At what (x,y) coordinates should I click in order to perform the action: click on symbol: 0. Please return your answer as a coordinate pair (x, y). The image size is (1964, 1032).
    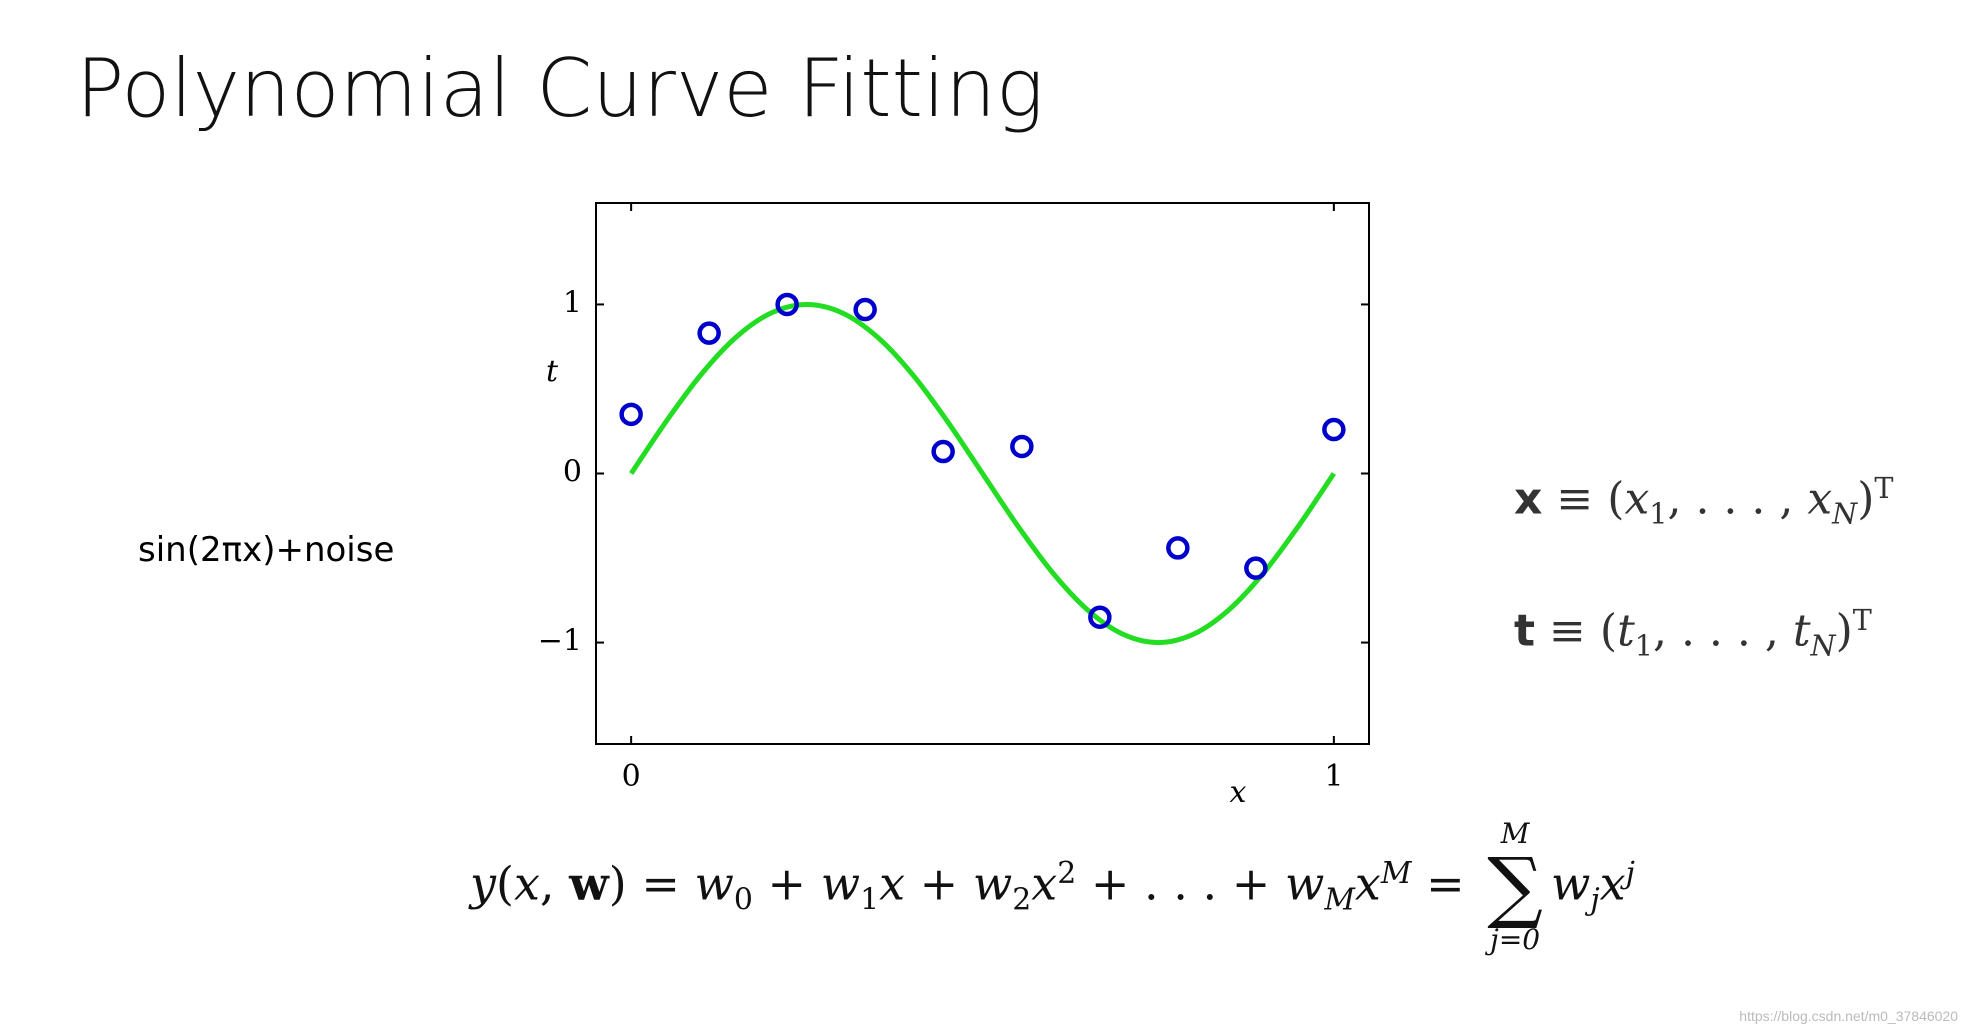
    Looking at the image, I should click on (743, 900).